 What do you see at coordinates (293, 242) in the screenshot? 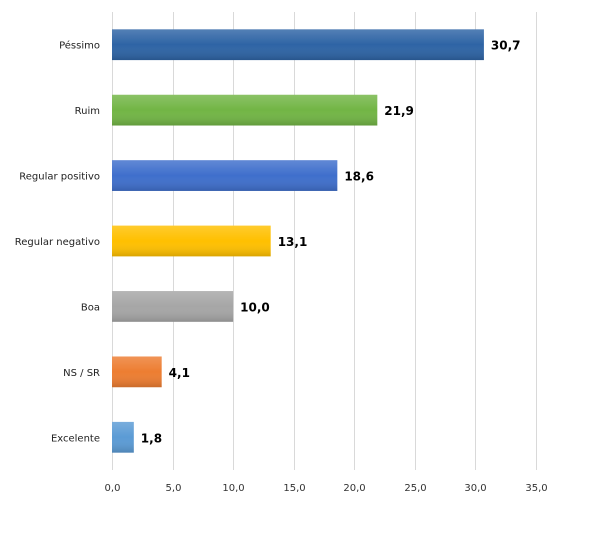
I see `data-label: 13,1` at bounding box center [293, 242].